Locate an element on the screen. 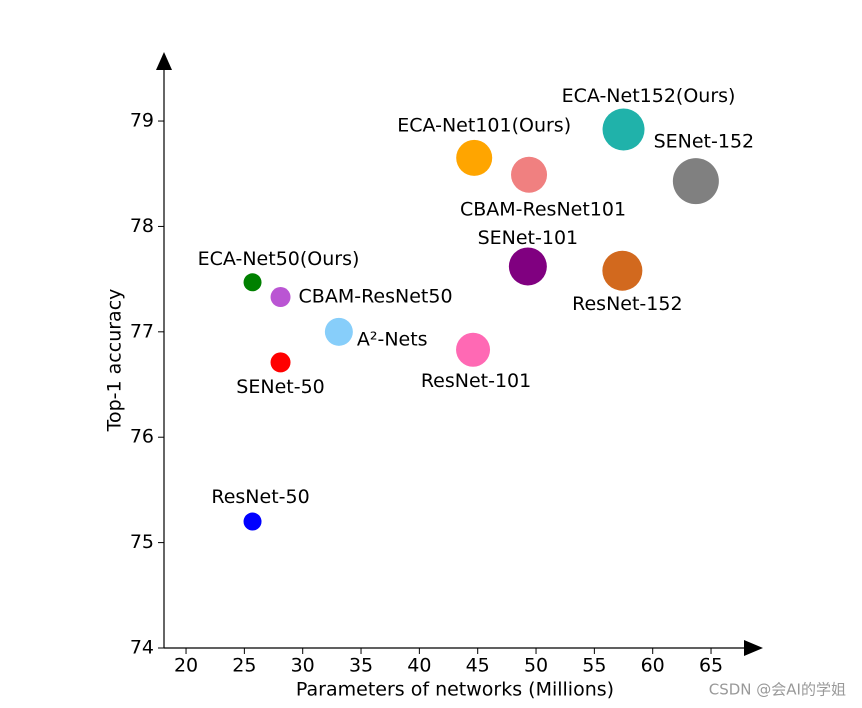 The height and width of the screenshot is (708, 862). x-tick-label: 30 is located at coordinates (303, 666).